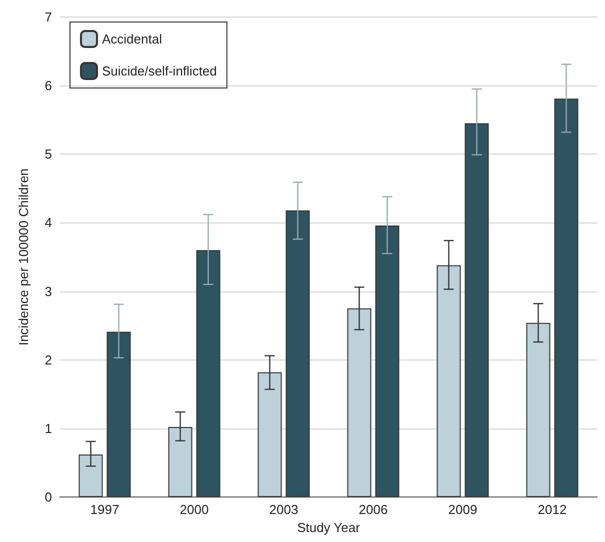 This screenshot has height=542, width=605. I want to click on y-tick-label: 7, so click(48, 17).